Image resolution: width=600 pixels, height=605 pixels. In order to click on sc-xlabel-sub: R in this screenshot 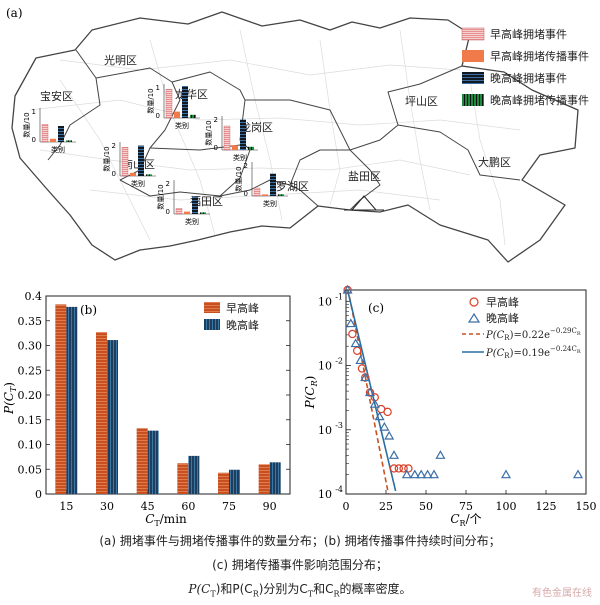, I will do `click(463, 523)`.